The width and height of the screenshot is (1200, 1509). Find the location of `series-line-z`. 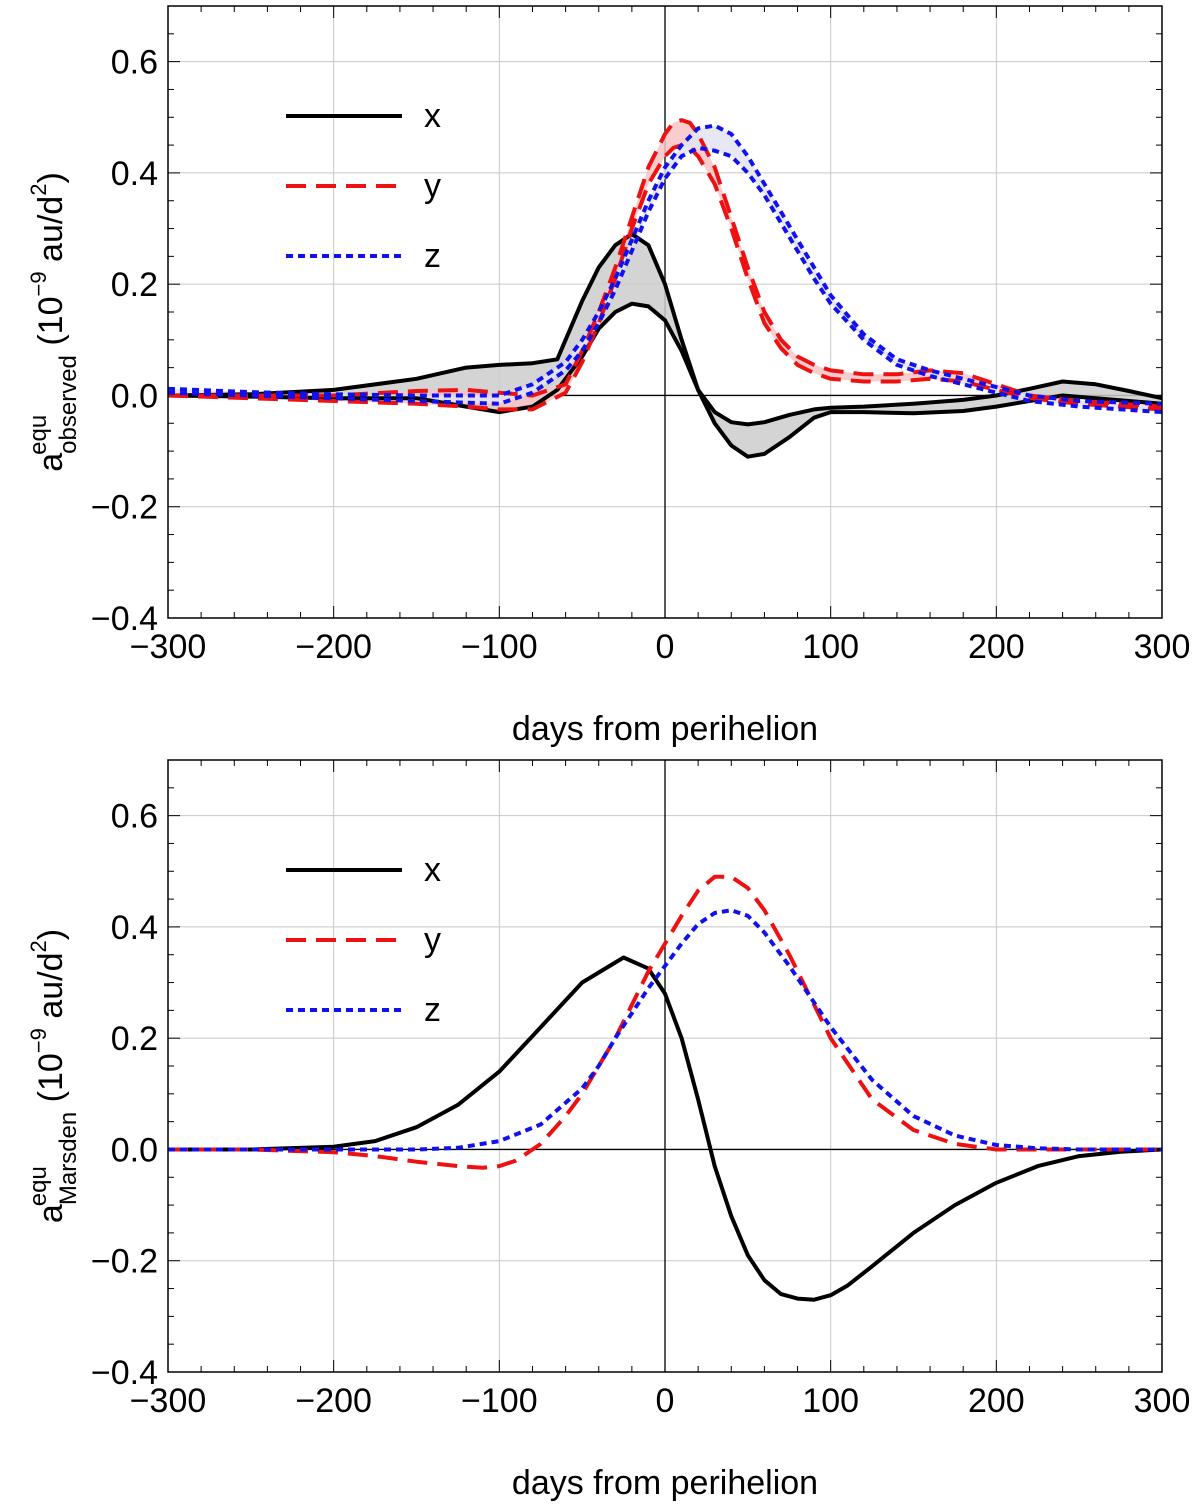

series-line-z is located at coordinates (665, 1030).